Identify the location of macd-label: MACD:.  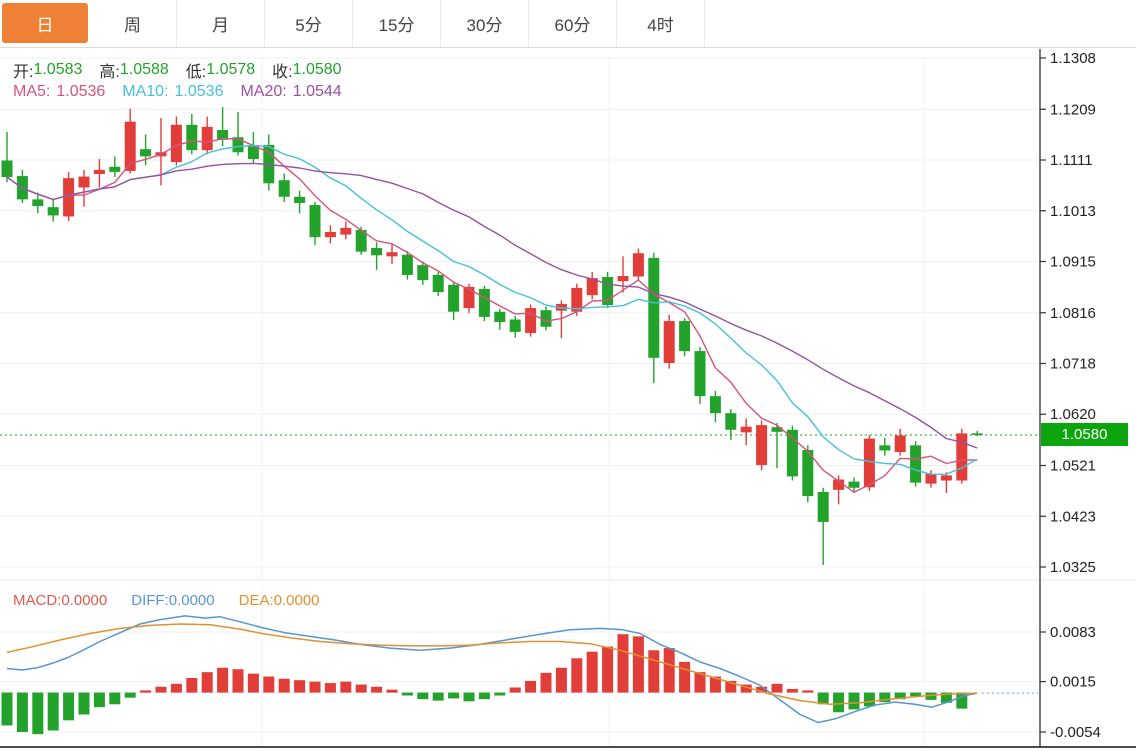
(37, 600).